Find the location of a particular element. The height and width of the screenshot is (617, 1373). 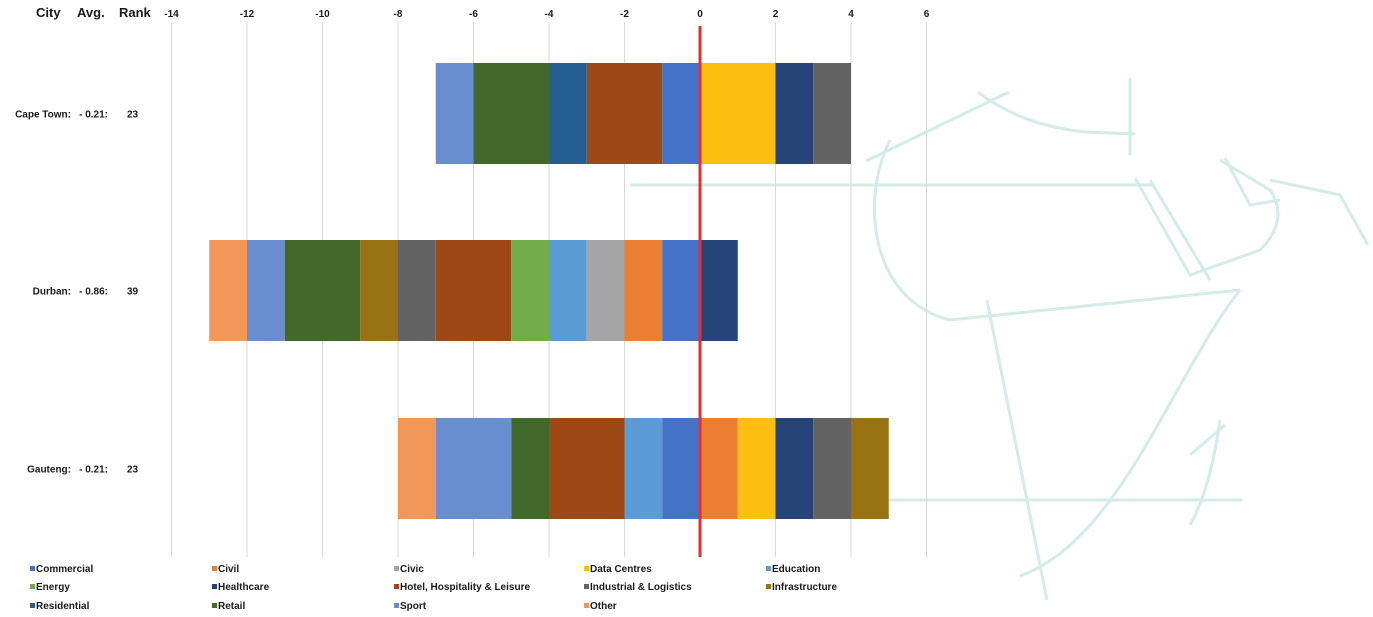

legend-label: Infrastructure is located at coordinates (804, 587).